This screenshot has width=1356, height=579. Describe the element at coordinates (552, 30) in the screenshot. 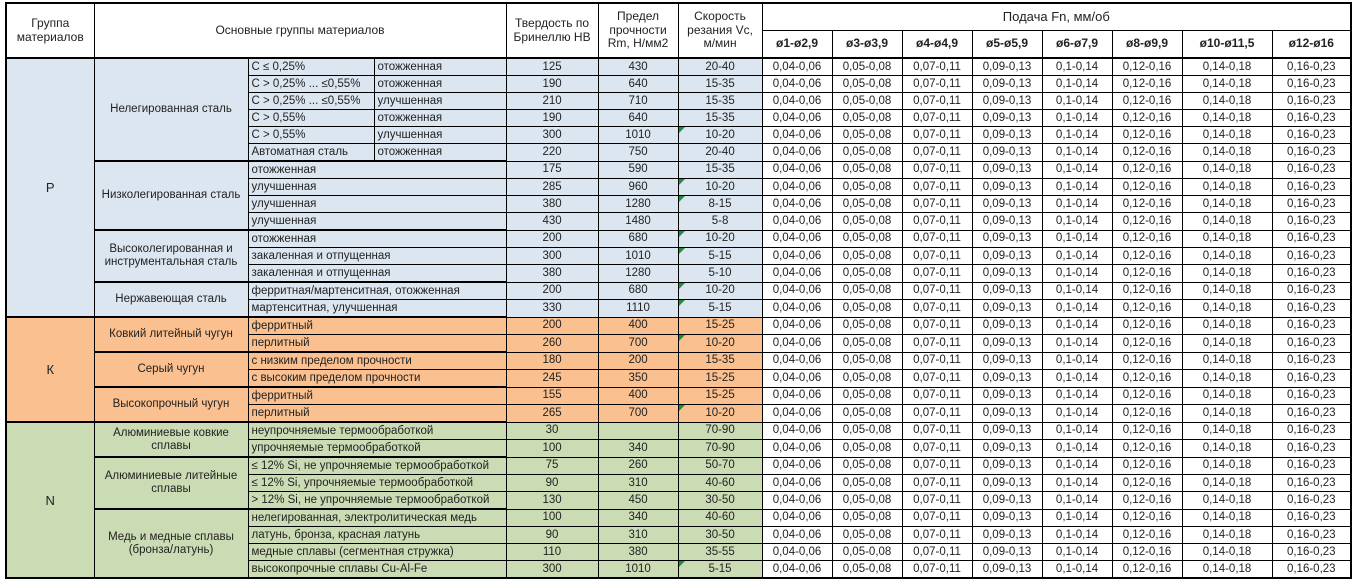

I see `col-header-hardness: Твердость по Бринеллю HB` at that location.